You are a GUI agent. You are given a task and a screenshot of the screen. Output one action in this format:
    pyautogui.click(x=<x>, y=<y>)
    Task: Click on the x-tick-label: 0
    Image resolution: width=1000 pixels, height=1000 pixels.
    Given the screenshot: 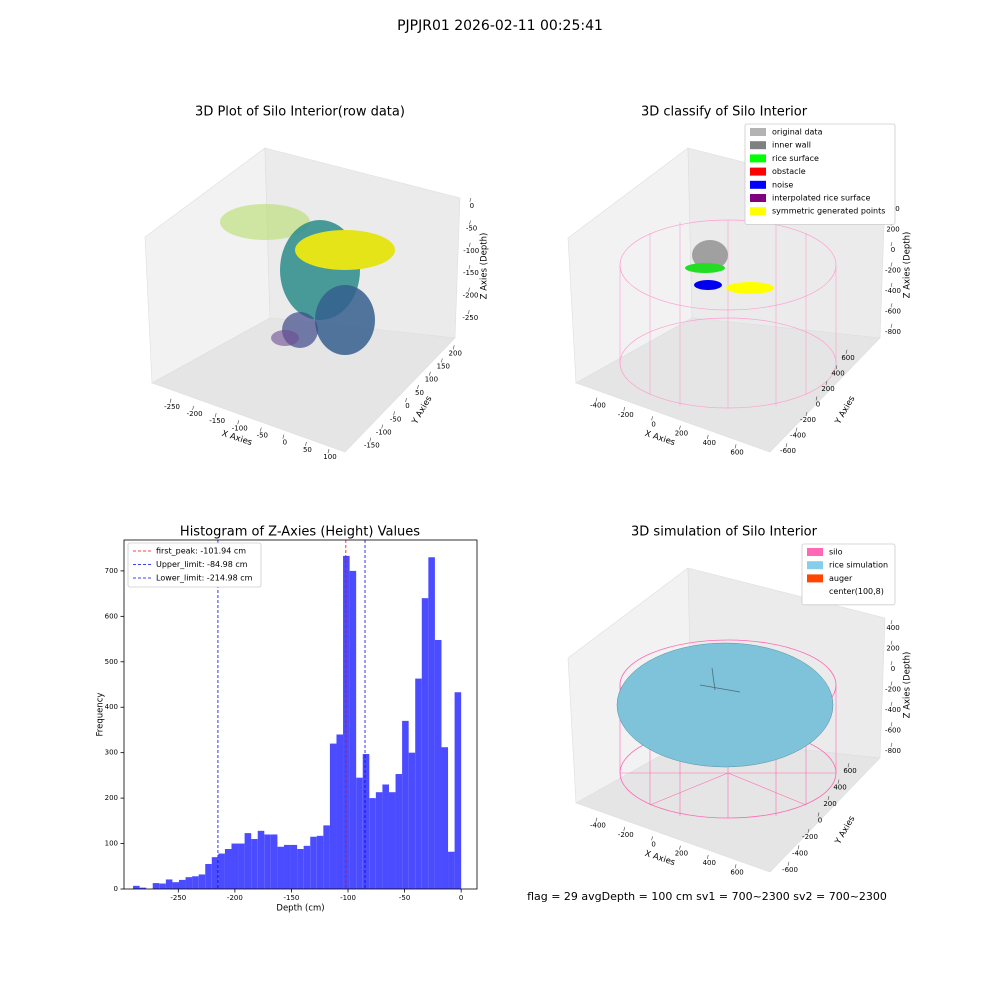 What is the action you would take?
    pyautogui.click(x=285, y=443)
    